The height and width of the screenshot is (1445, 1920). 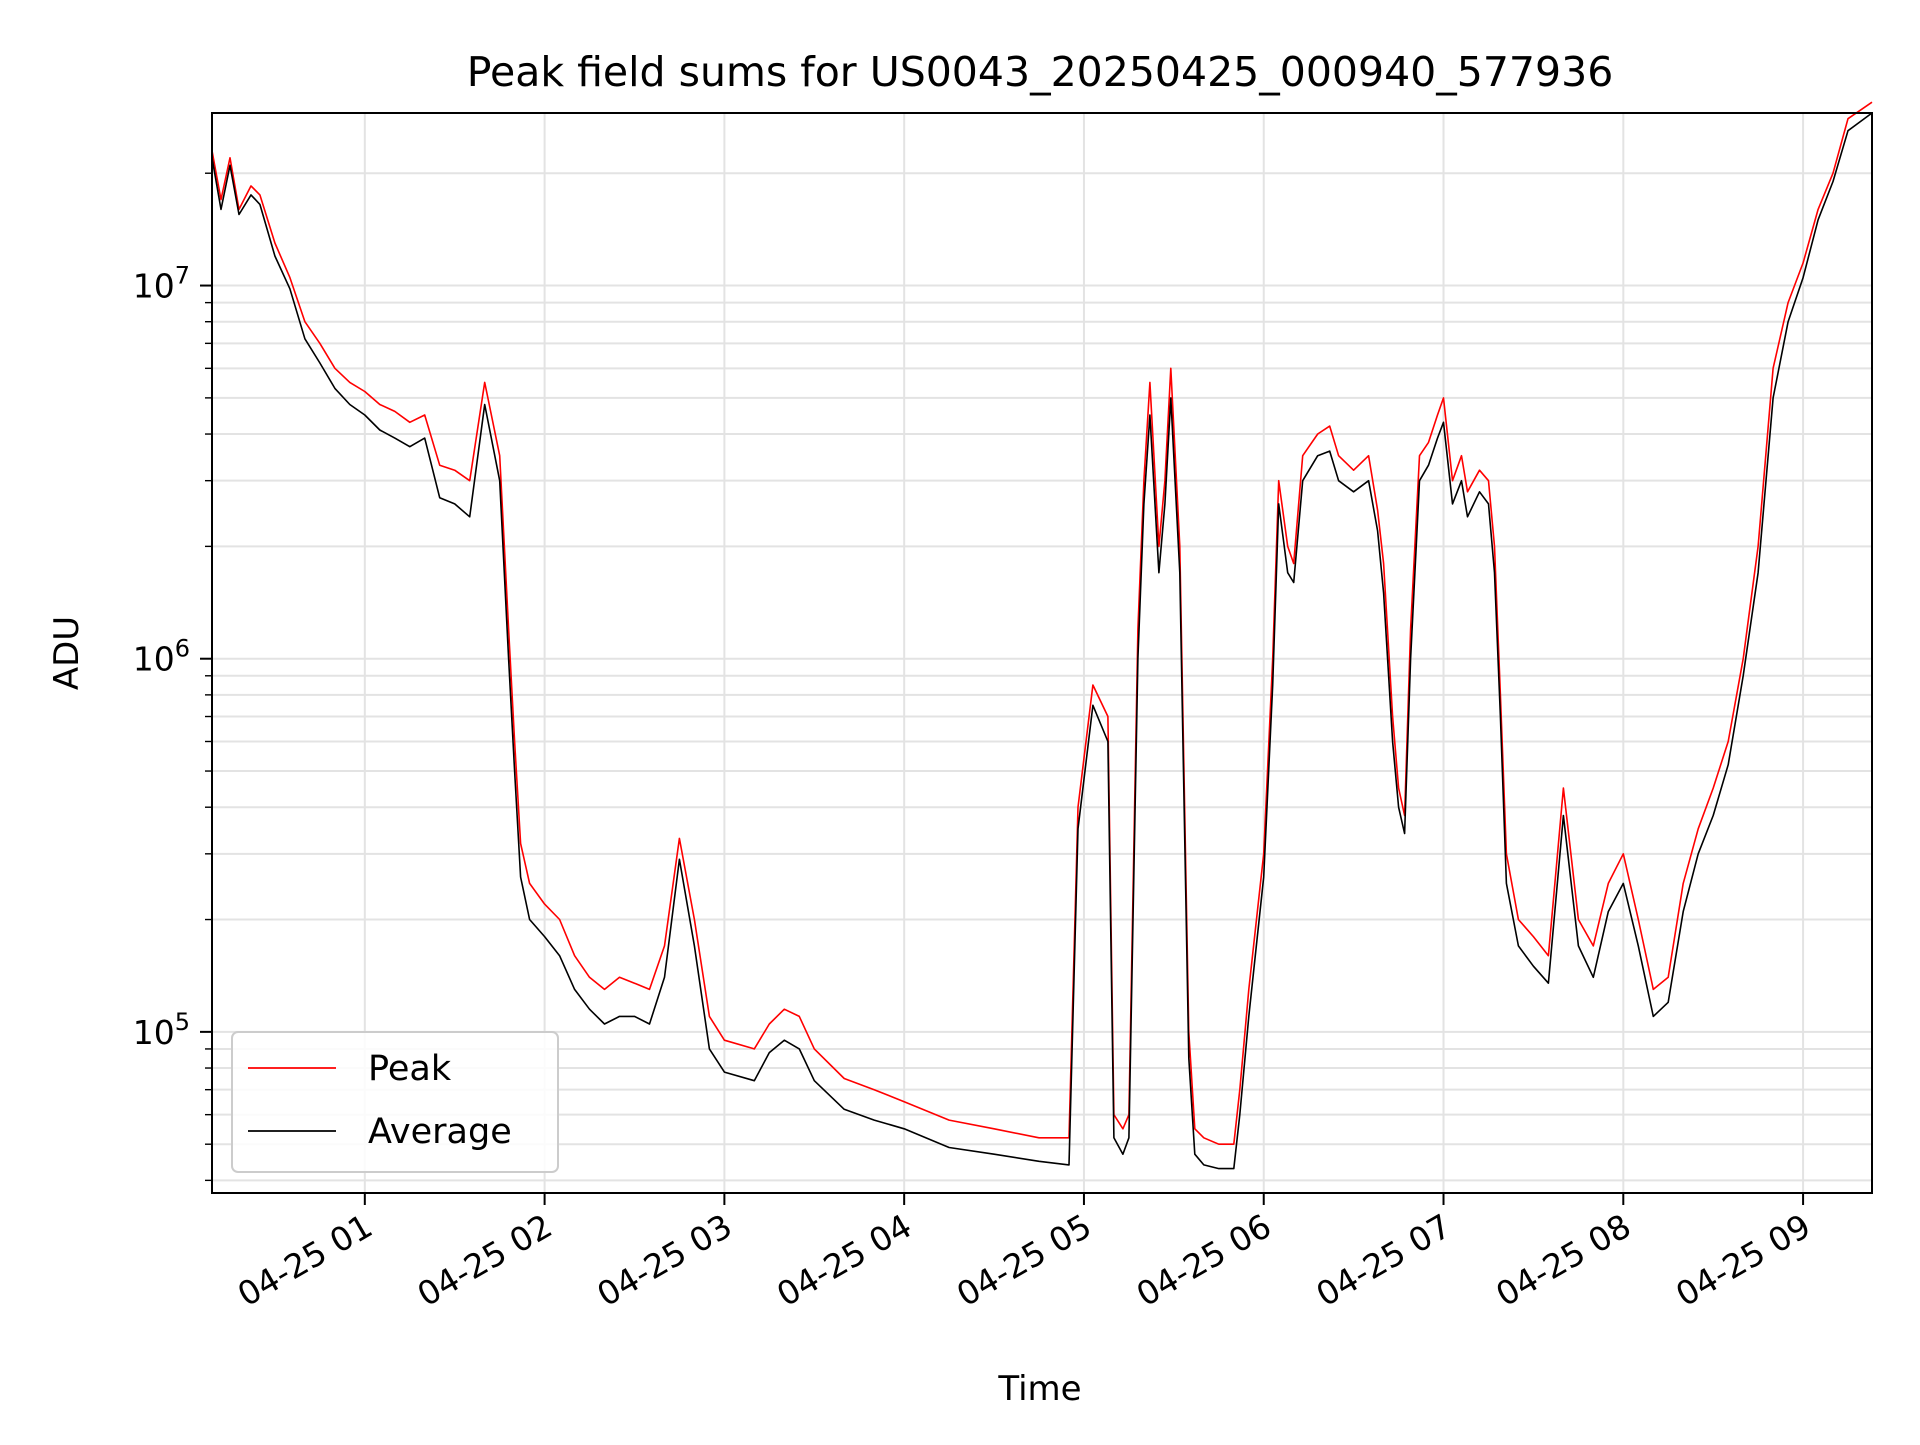 What do you see at coordinates (1039, 1389) in the screenshot?
I see `x-axis-label: Time` at bounding box center [1039, 1389].